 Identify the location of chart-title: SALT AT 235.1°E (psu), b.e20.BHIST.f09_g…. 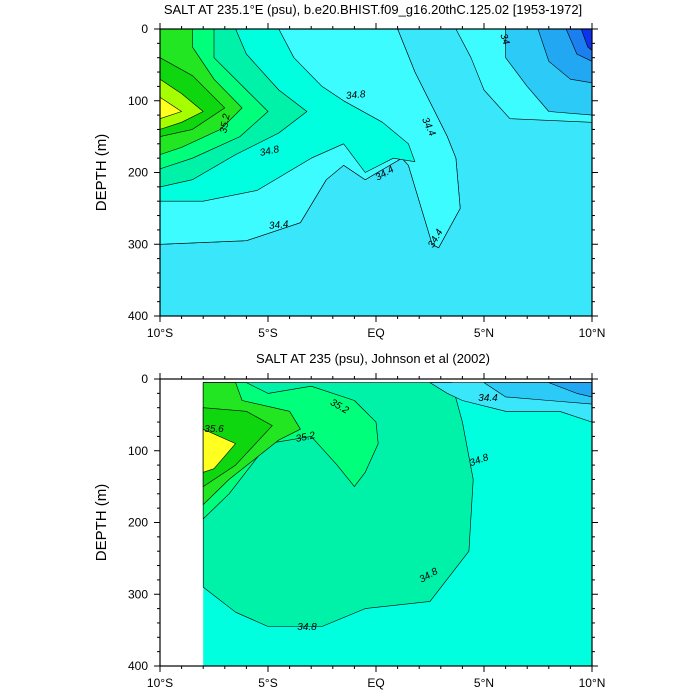
(373, 9).